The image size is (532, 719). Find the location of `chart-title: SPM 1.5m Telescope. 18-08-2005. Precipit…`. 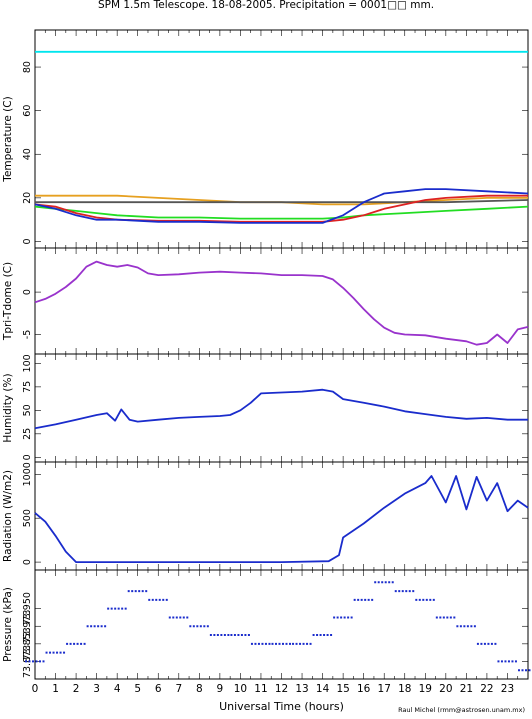

chart-title: SPM 1.5m Telescope. 18-08-2005. Precipit… is located at coordinates (266, 5).